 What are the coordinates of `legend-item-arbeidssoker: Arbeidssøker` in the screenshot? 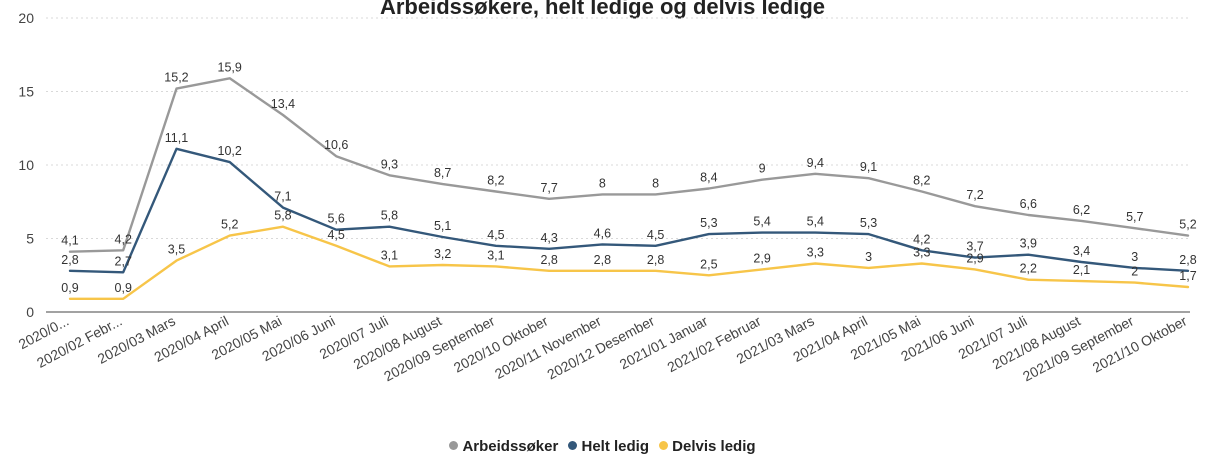 It's located at (503, 446).